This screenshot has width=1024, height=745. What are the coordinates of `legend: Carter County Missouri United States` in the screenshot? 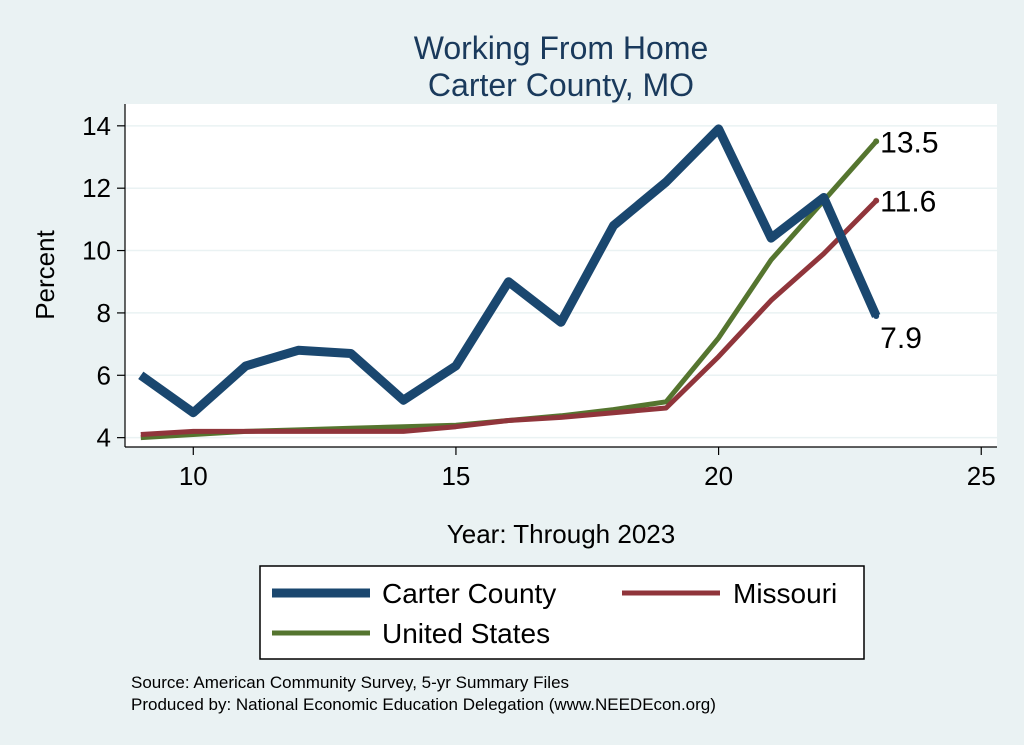 It's located at (562, 612).